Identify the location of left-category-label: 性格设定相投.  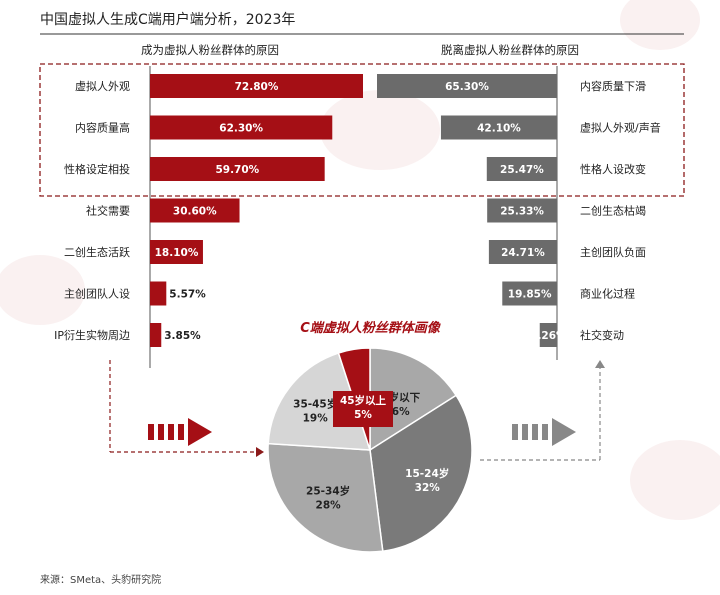
(97, 169).